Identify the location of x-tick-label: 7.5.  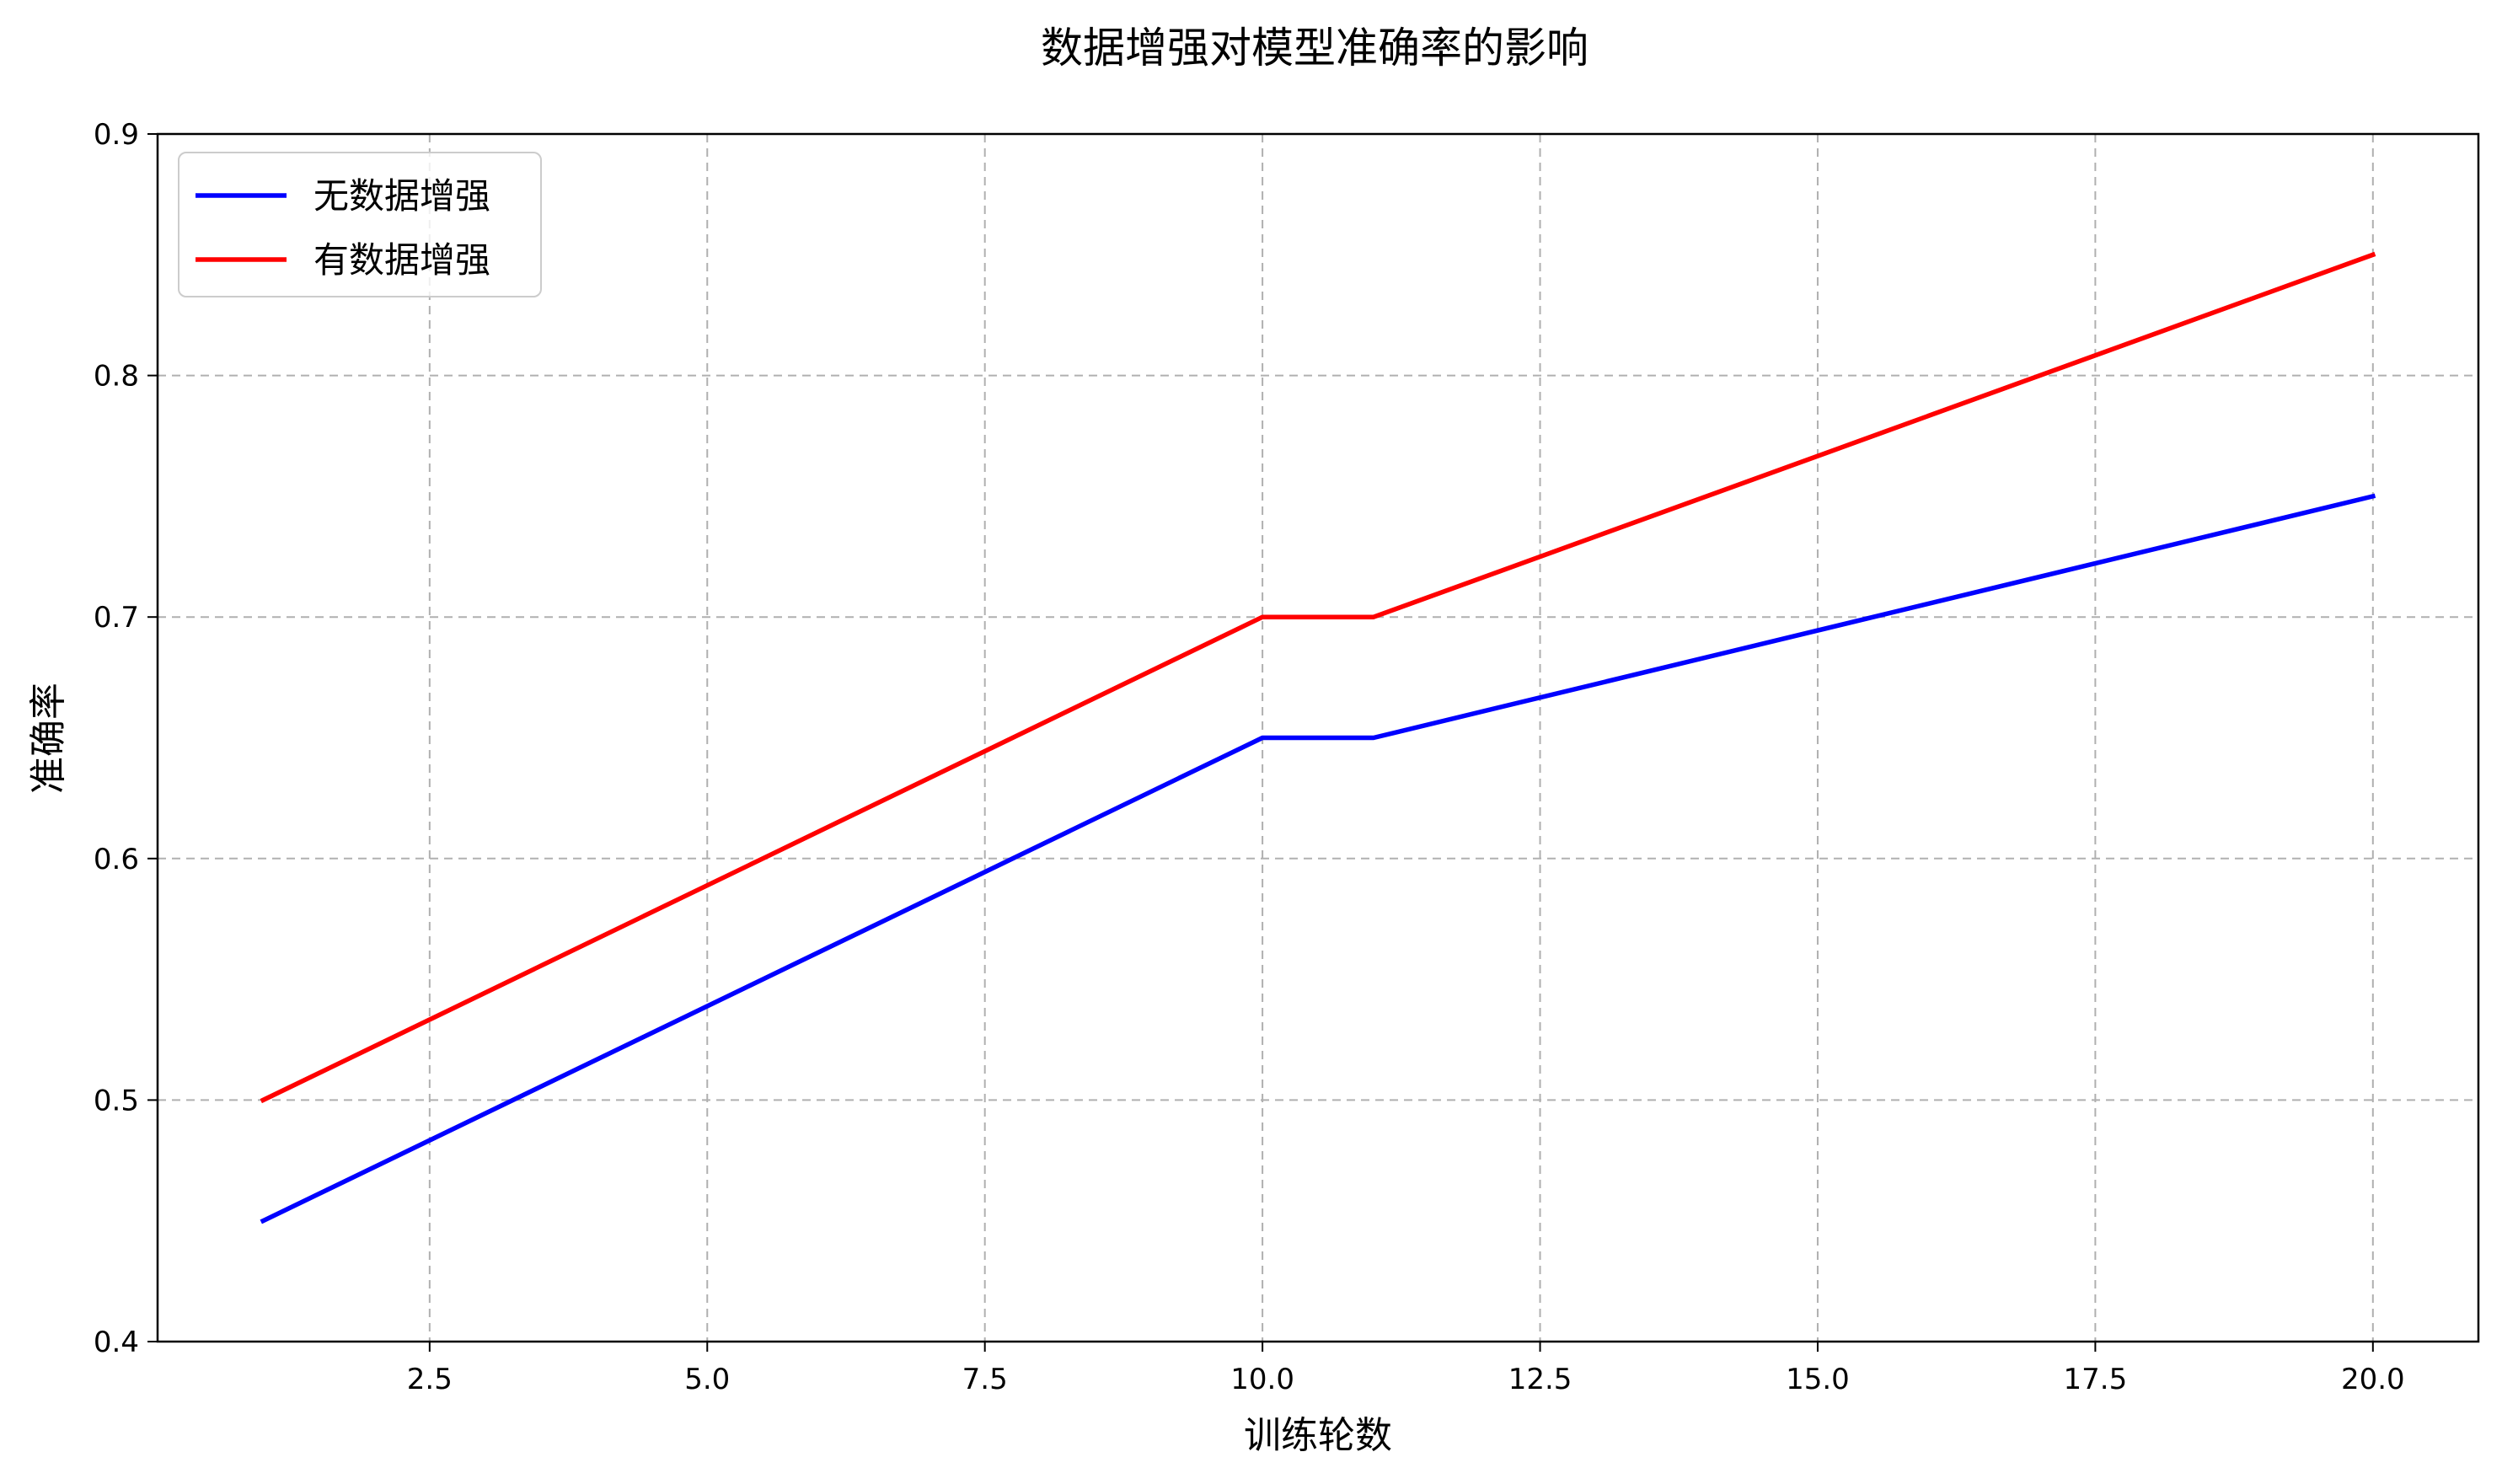
(985, 1379).